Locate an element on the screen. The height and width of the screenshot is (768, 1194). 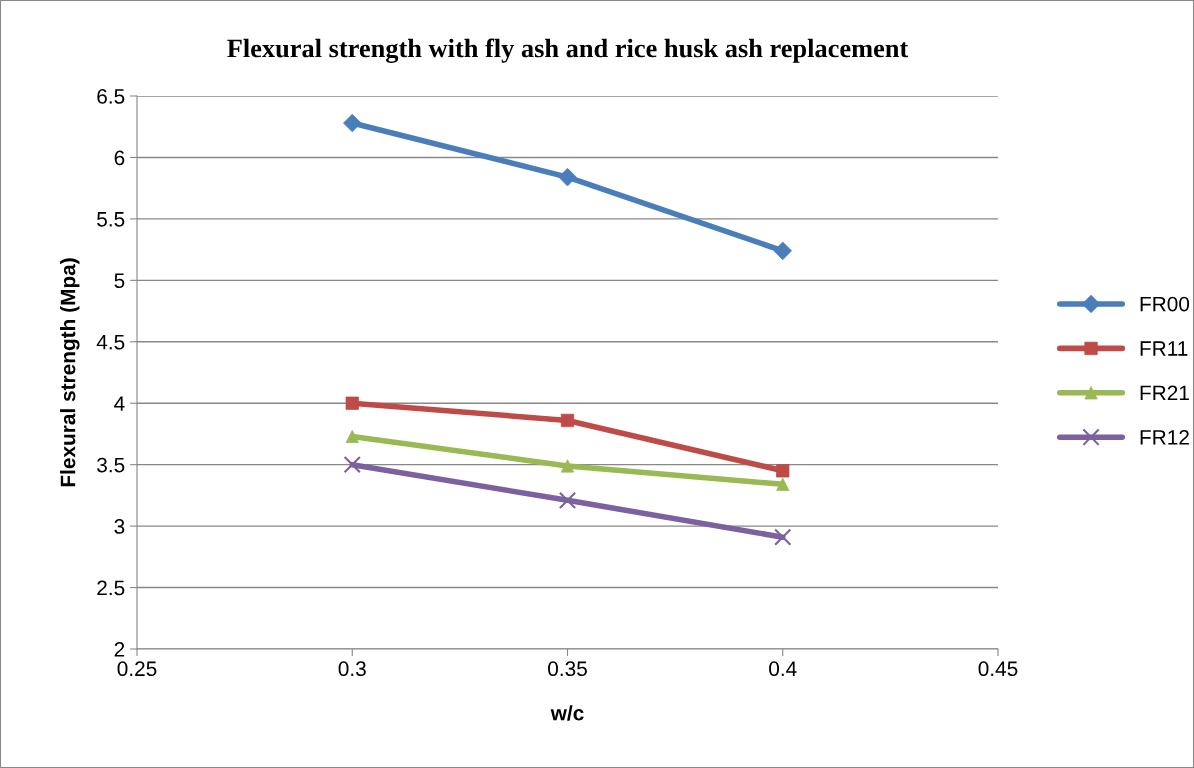
y-tick-label: 4.5 is located at coordinates (110, 342).